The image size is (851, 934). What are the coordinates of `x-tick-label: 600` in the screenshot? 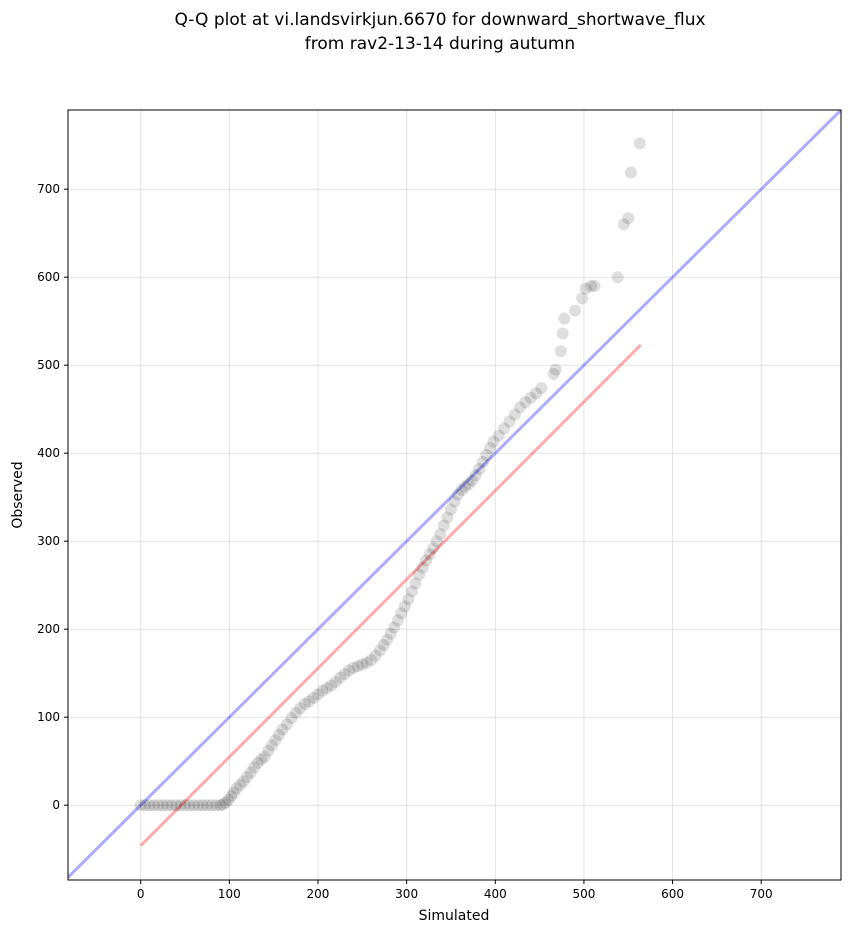 It's located at (672, 894).